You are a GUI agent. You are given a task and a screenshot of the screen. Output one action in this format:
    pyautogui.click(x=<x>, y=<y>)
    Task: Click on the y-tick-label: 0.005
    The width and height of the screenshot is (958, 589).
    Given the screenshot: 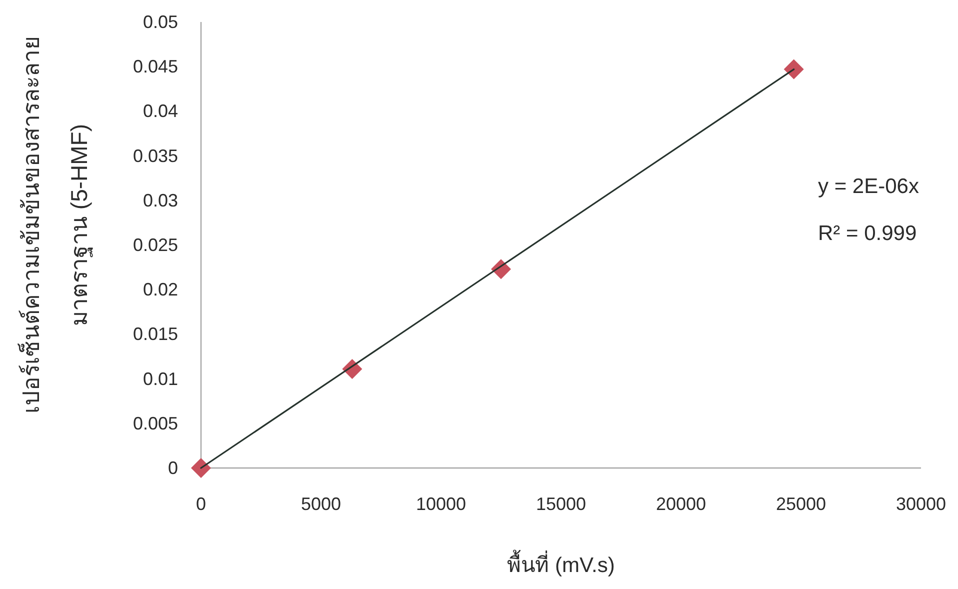 What is the action you would take?
    pyautogui.click(x=155, y=423)
    